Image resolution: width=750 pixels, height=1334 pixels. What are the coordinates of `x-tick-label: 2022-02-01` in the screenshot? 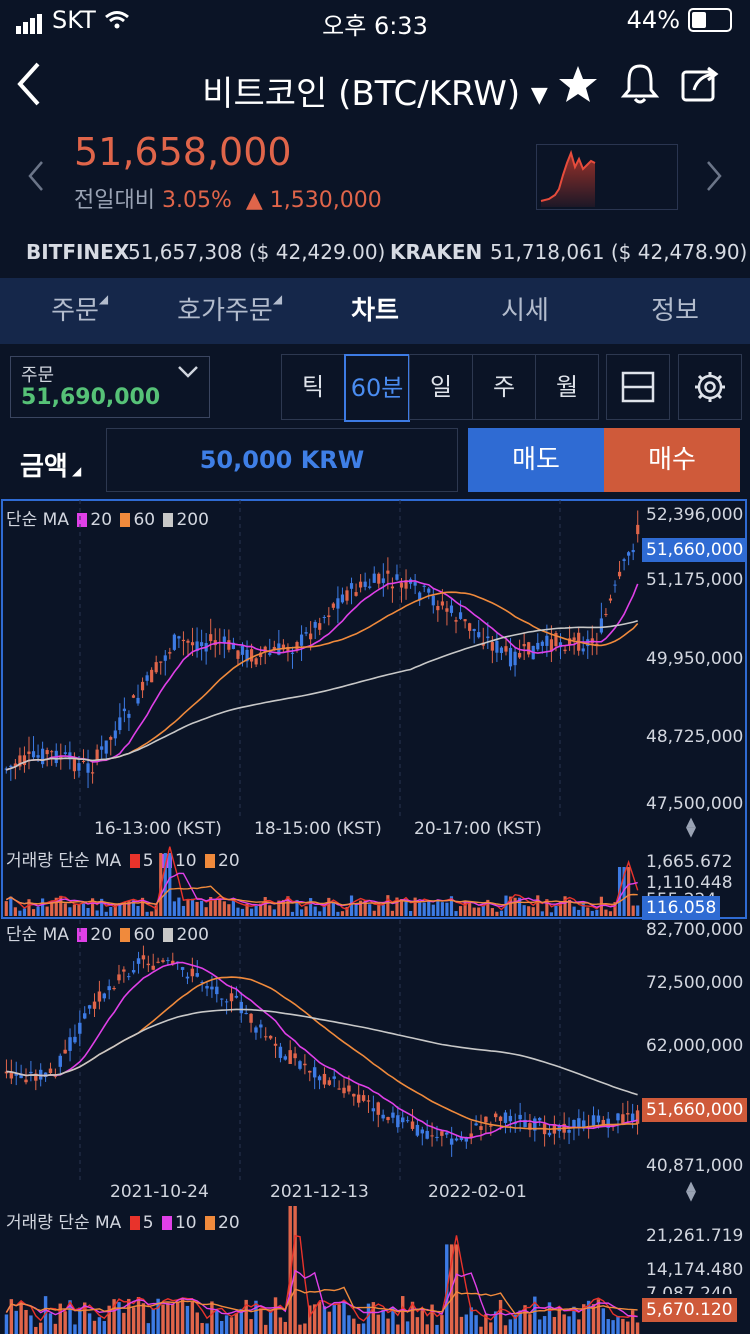 It's located at (477, 1192).